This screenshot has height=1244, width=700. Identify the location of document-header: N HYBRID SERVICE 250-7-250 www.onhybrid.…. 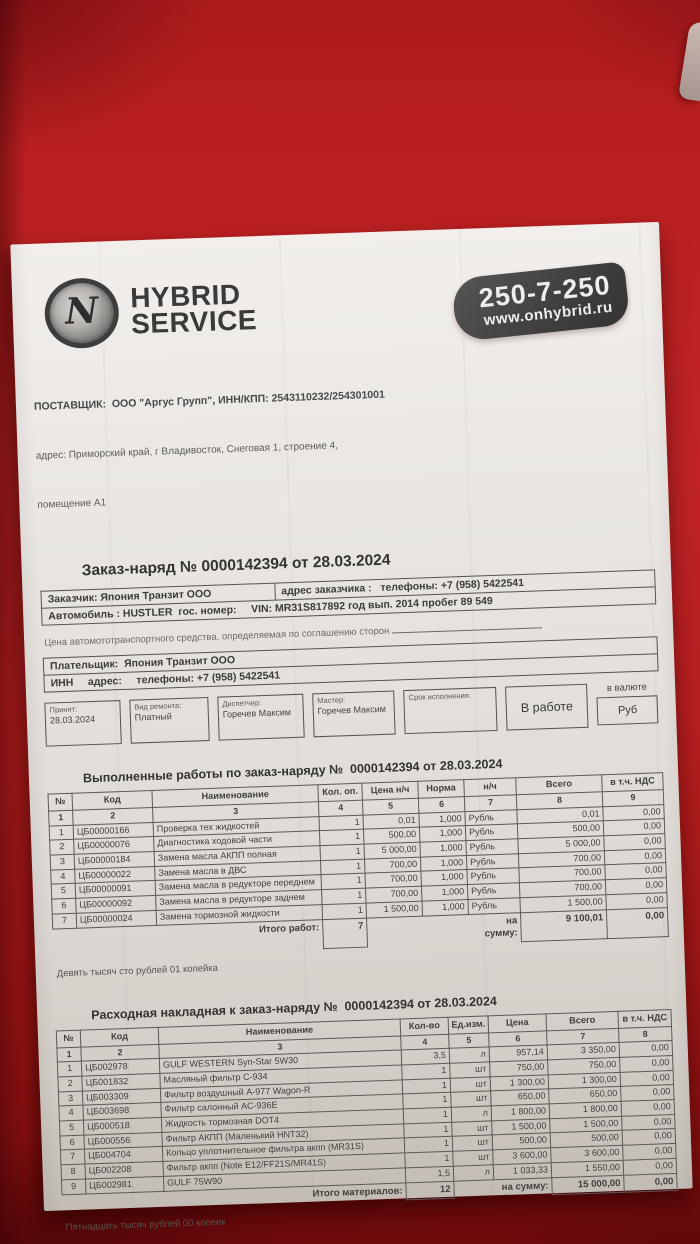
(338, 305).